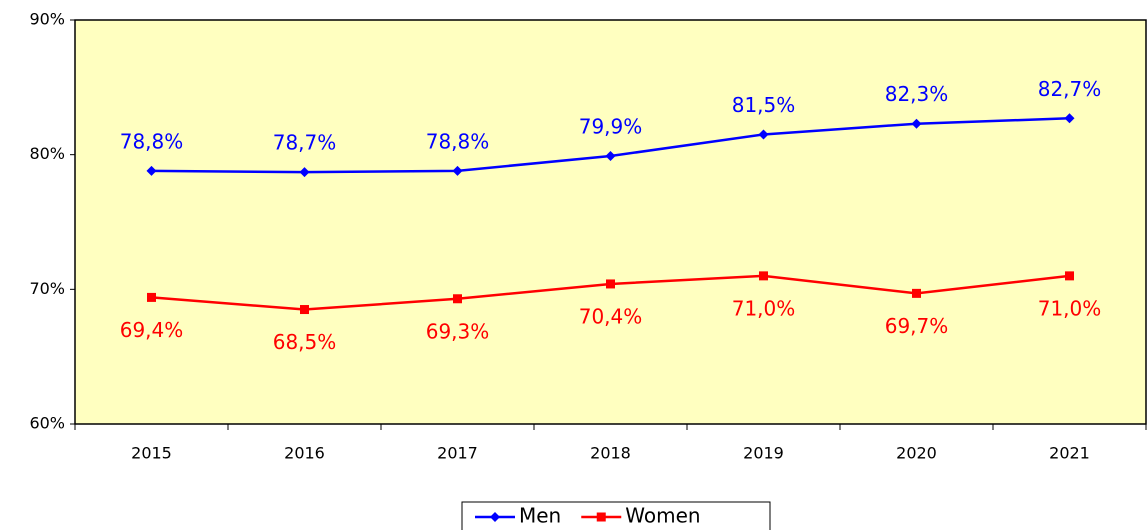  What do you see at coordinates (611, 316) in the screenshot?
I see `value-label: 70,4%` at bounding box center [611, 316].